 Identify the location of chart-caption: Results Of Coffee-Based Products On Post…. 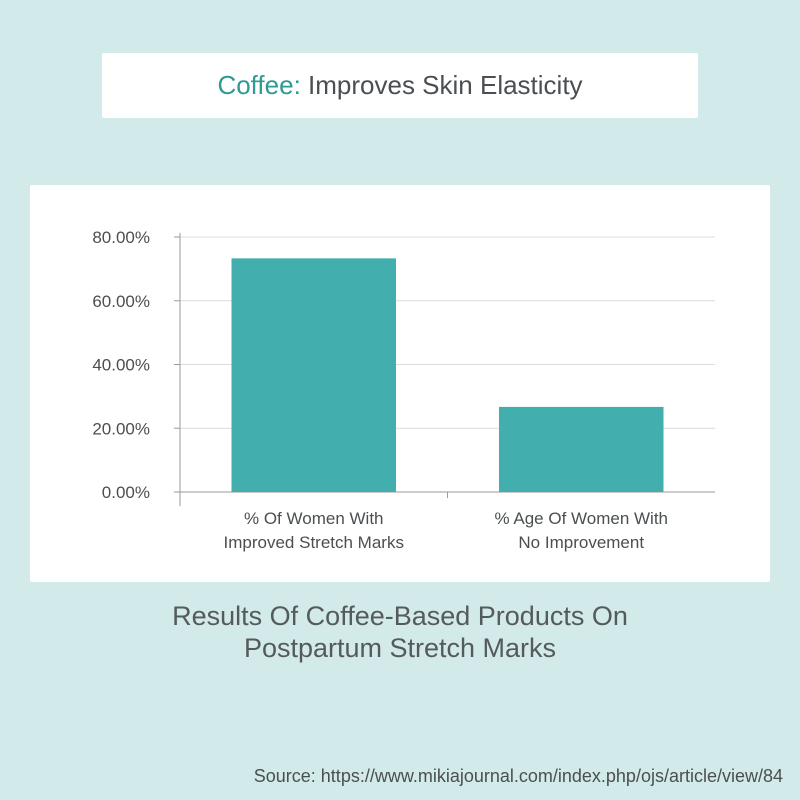
(400, 632).